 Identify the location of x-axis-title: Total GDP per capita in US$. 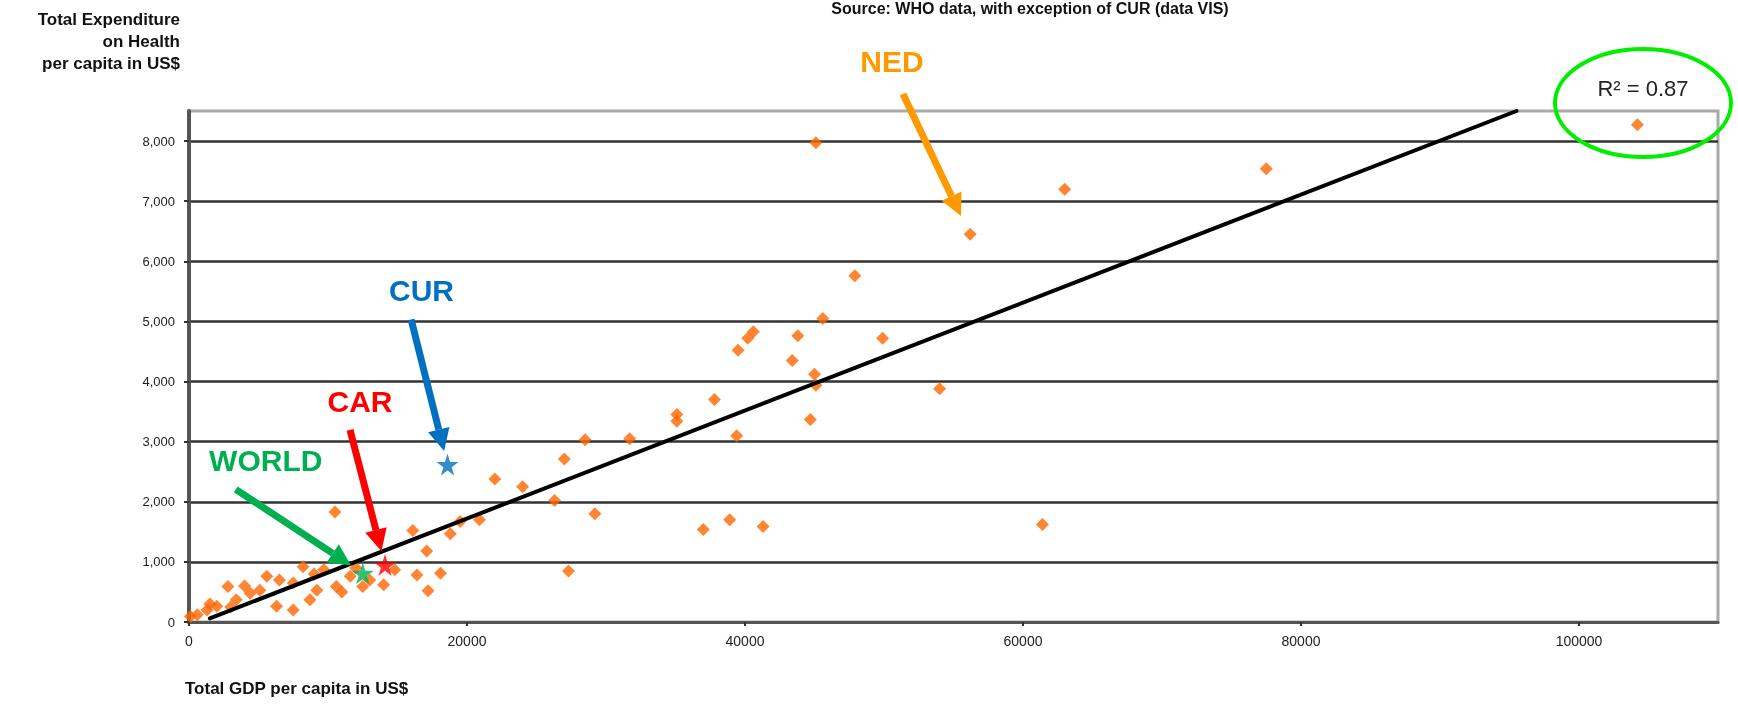
(297, 688).